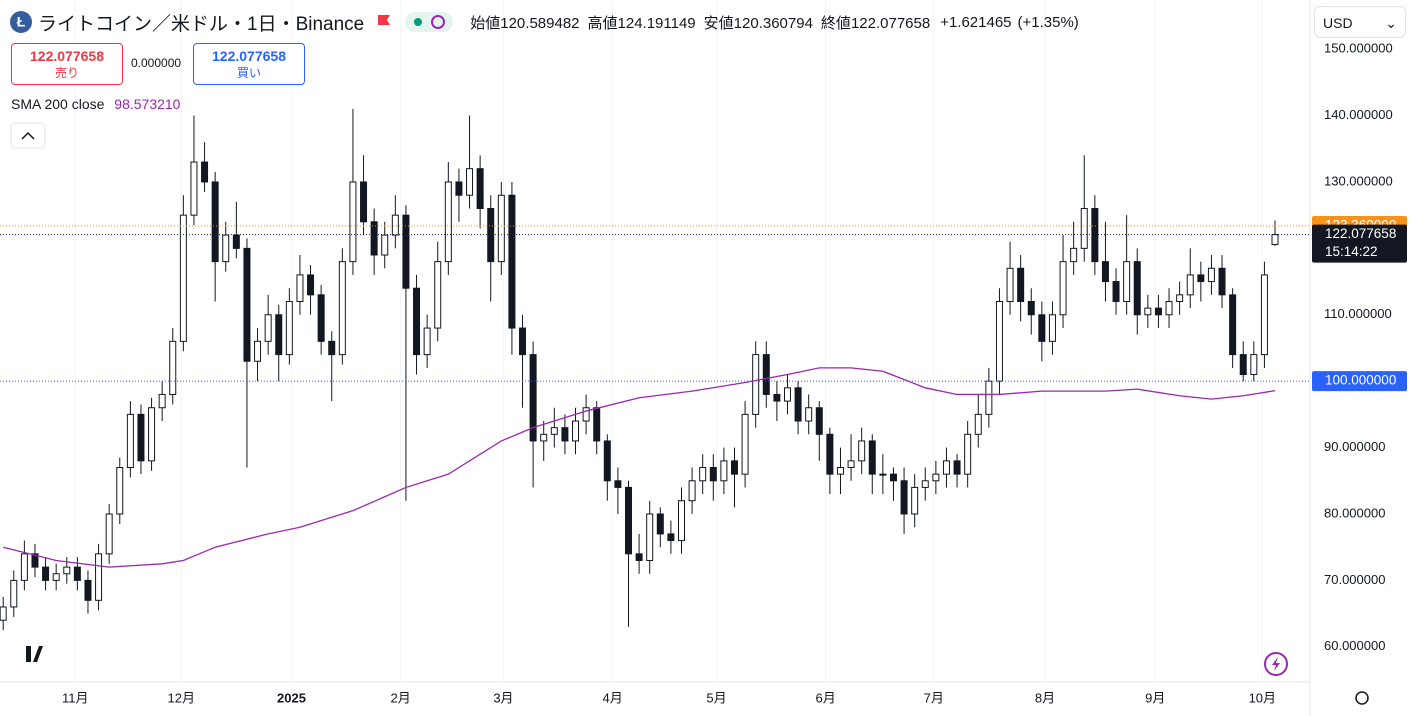  Describe the element at coordinates (718, 23) in the screenshot. I see `ohlc-label: 安値` at that location.